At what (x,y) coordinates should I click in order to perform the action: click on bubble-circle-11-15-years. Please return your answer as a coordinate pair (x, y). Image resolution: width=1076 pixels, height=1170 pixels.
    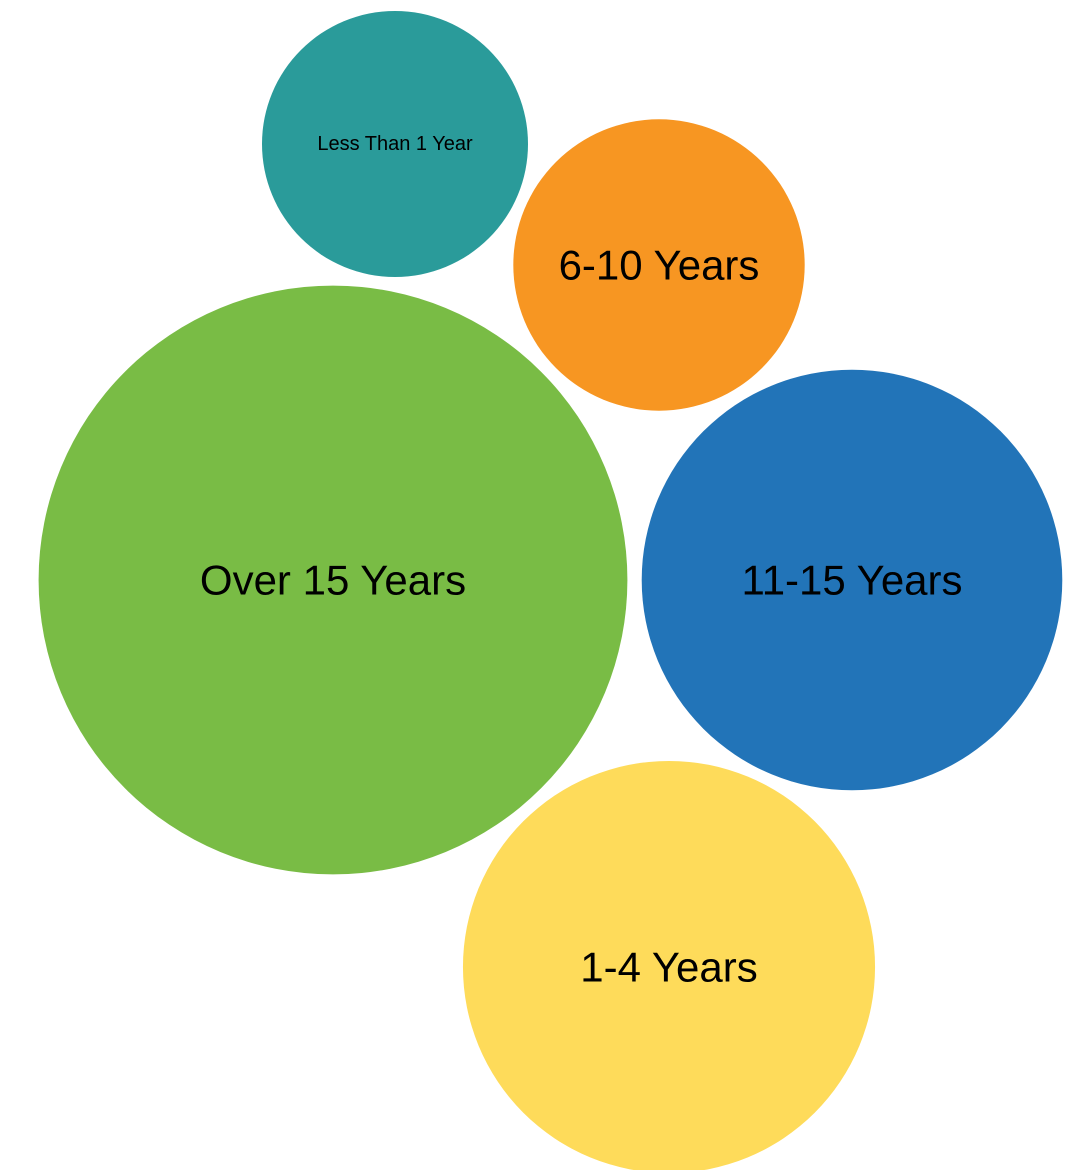
    Looking at the image, I should click on (852, 580).